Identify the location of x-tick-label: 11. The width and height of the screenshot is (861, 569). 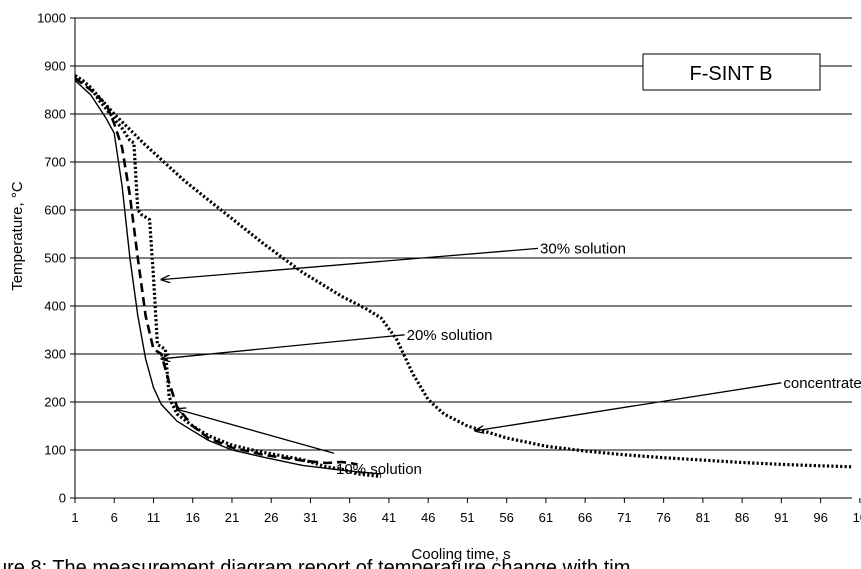
(154, 517).